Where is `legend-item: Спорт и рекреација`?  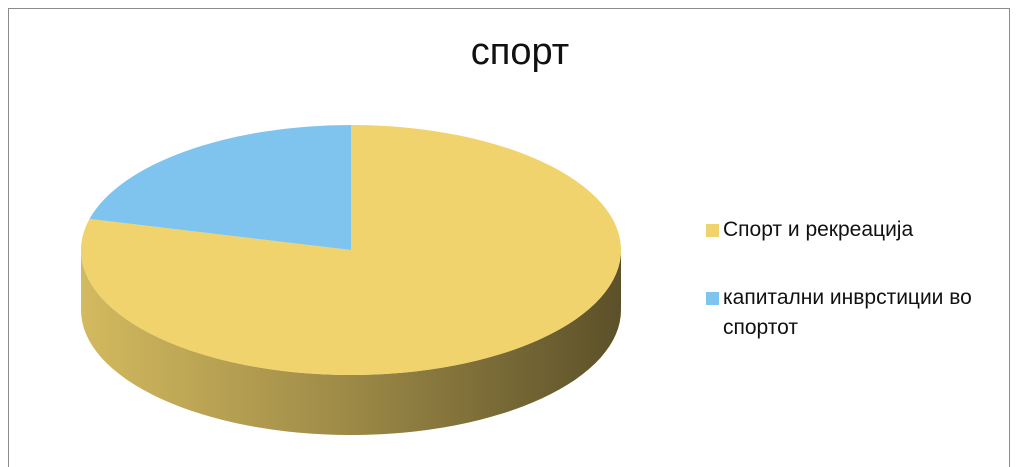 legend-item: Спорт и рекреација is located at coordinates (856, 230).